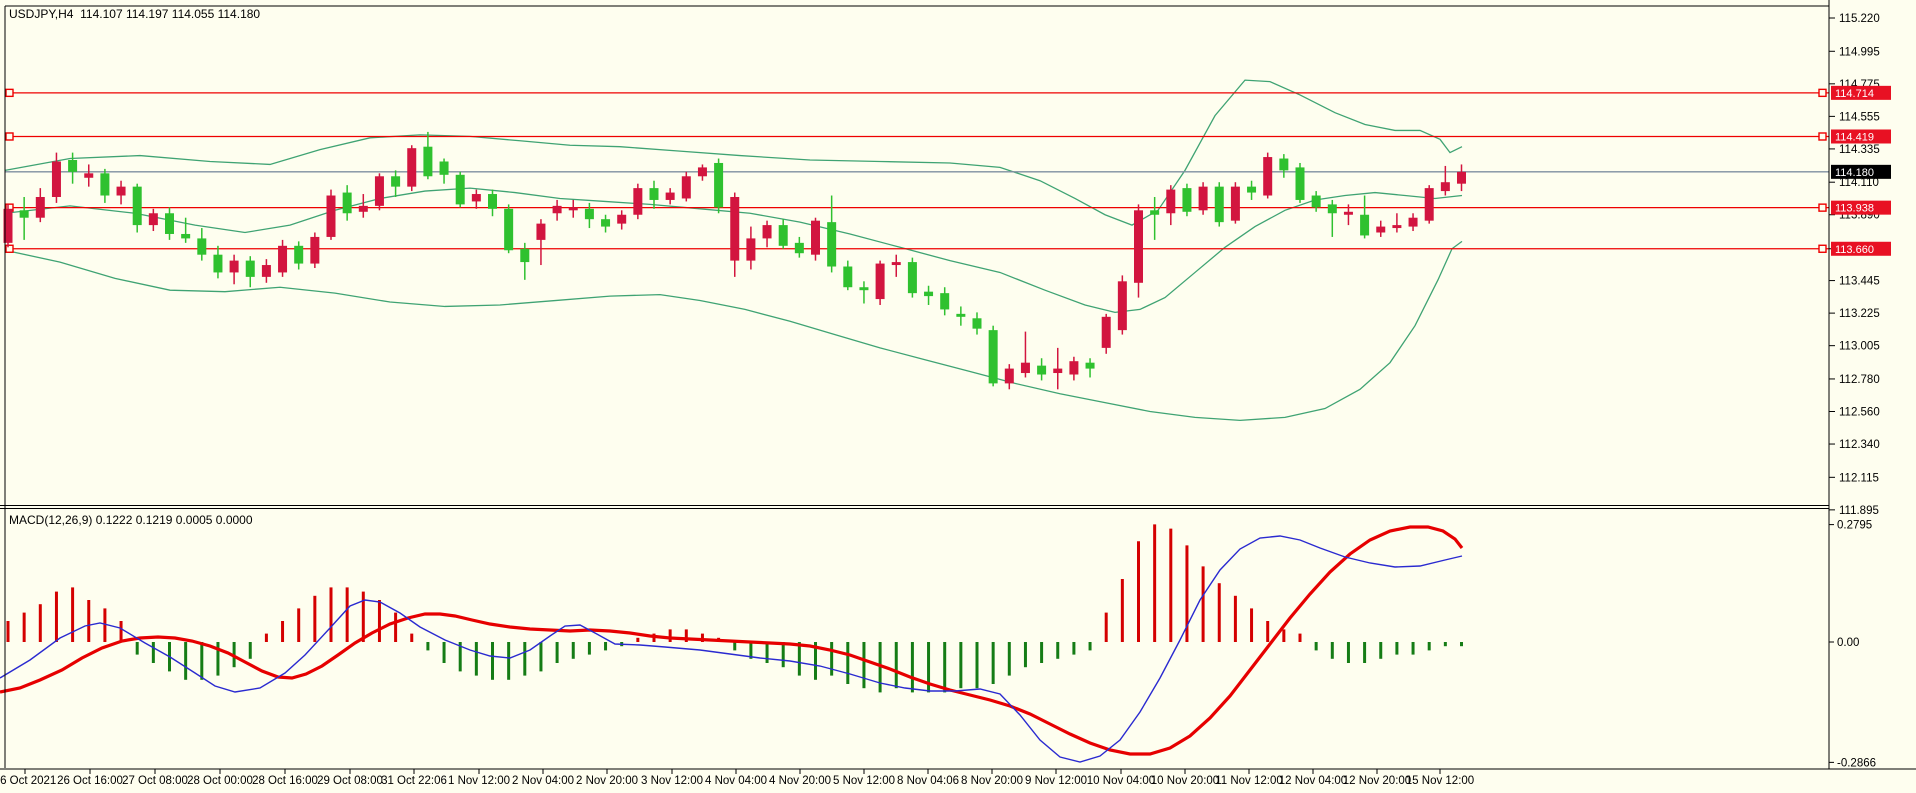 The image size is (1916, 793). I want to click on price-axis-label: 113.445, so click(1859, 282).